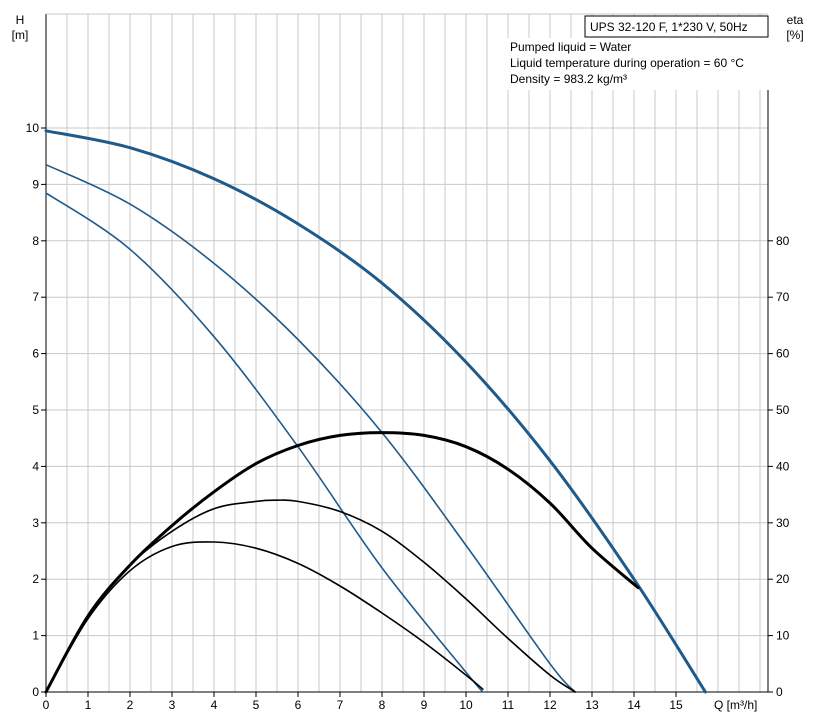 The image size is (814, 716). I want to click on x-tick-label: 0, so click(46, 705).